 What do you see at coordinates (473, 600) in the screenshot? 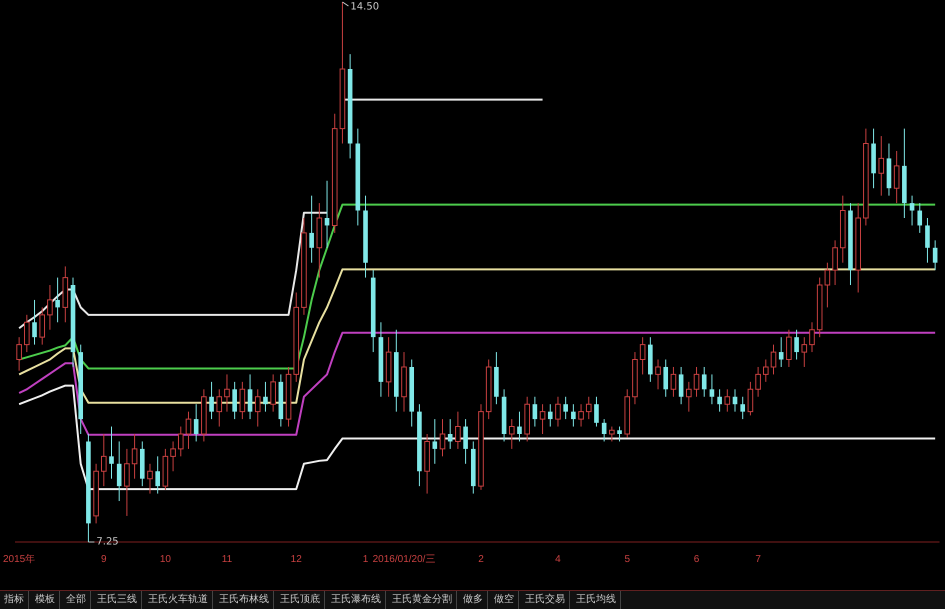
I see `text: 做多` at bounding box center [473, 600].